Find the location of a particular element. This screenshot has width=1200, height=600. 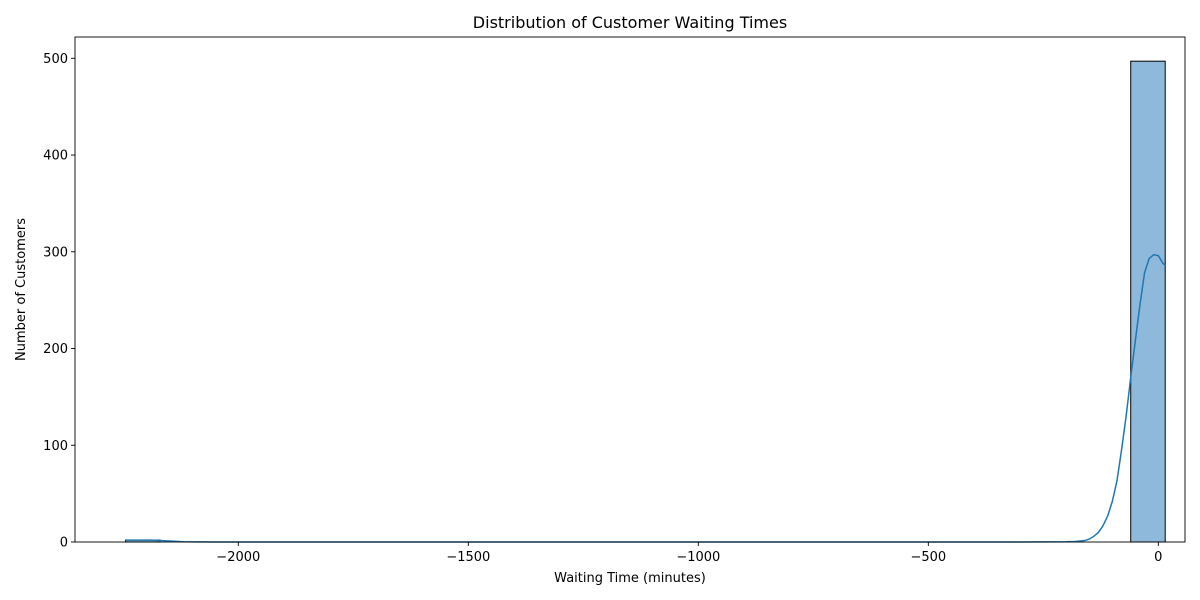

x-tick-label: −2000 is located at coordinates (238, 557).